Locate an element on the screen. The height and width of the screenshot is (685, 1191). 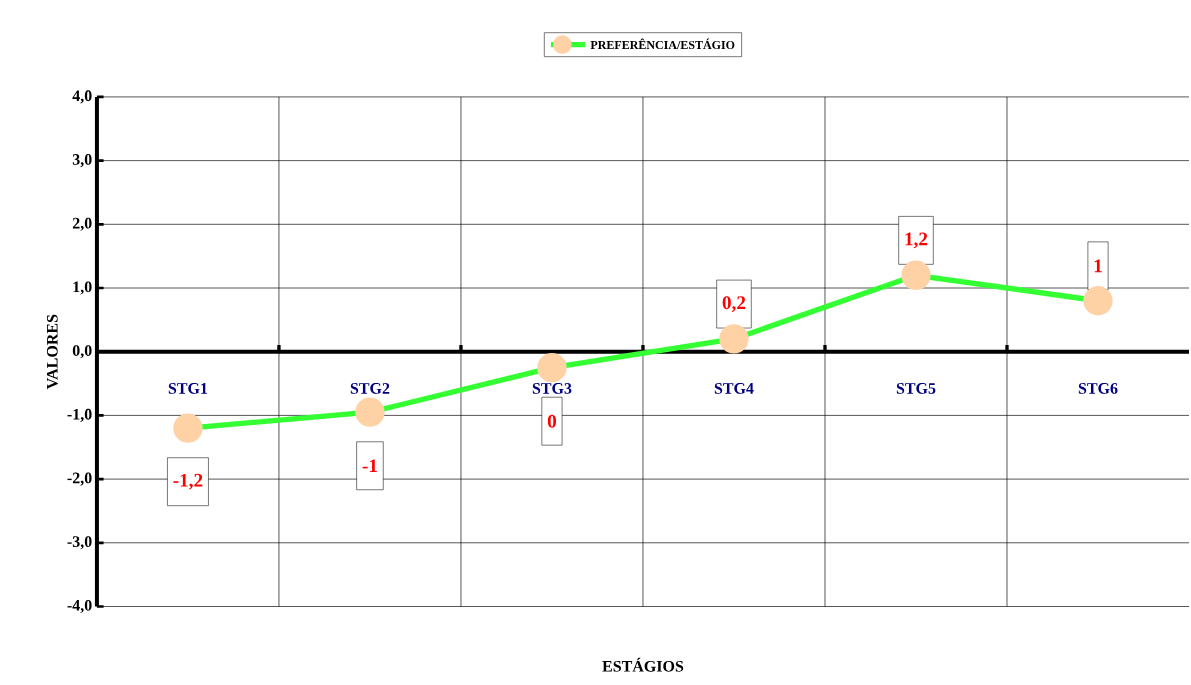
x-axis-title: ESTÁGIOS is located at coordinates (643, 664).